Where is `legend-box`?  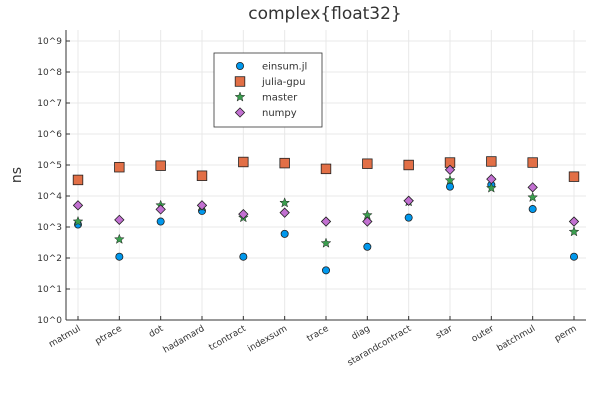
legend-box is located at coordinates (268, 90).